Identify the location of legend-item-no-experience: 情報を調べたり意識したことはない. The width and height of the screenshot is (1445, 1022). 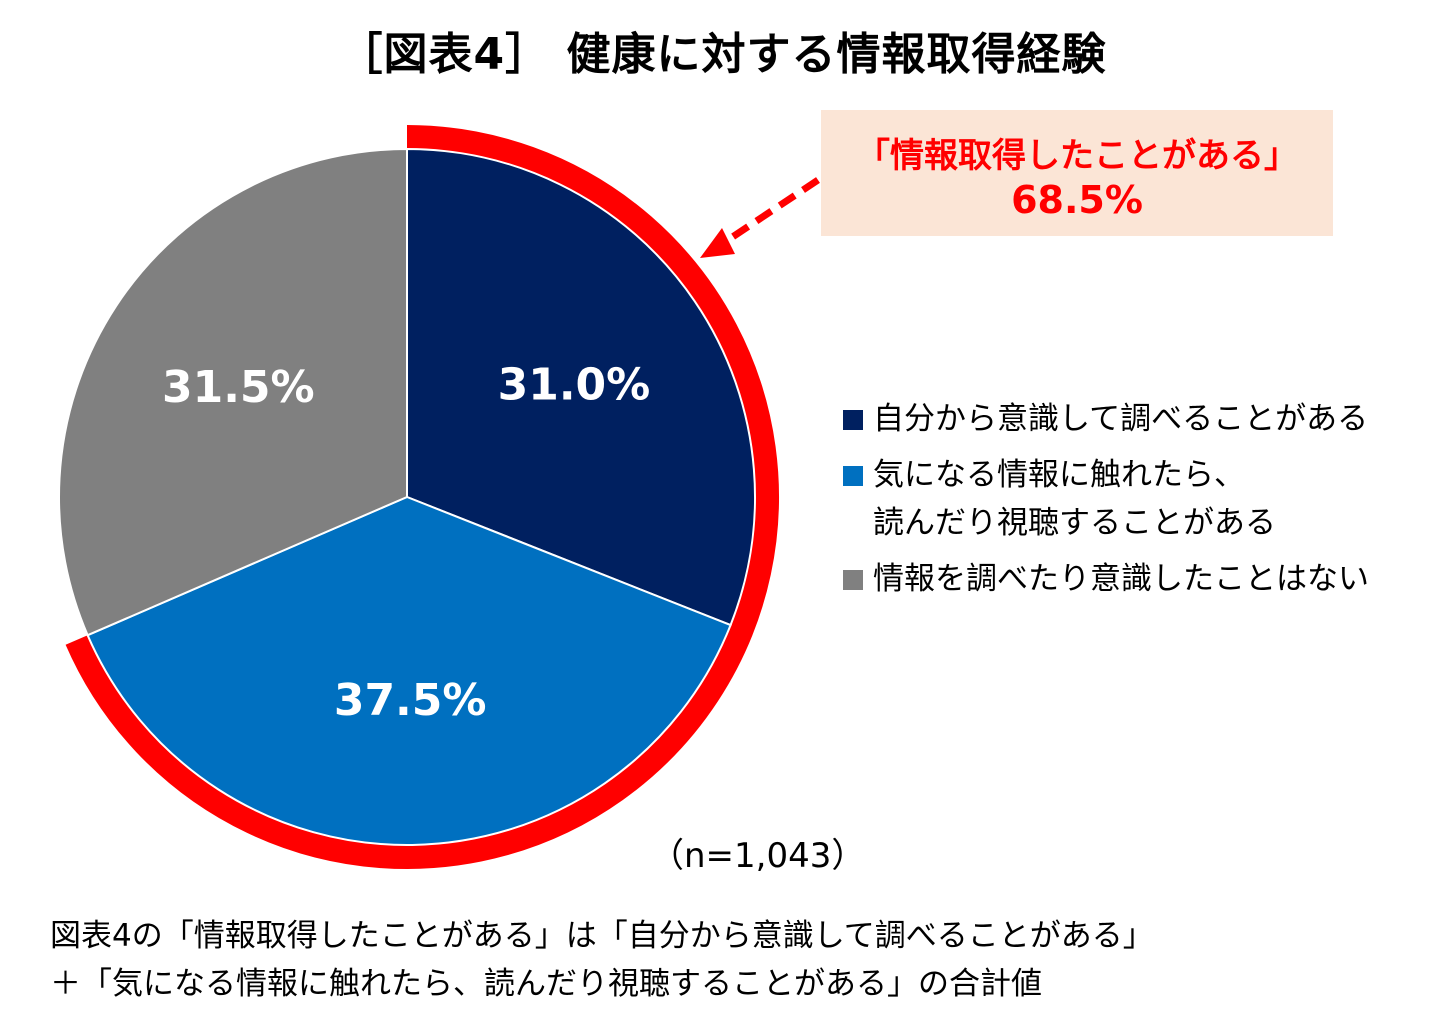
(1106, 579).